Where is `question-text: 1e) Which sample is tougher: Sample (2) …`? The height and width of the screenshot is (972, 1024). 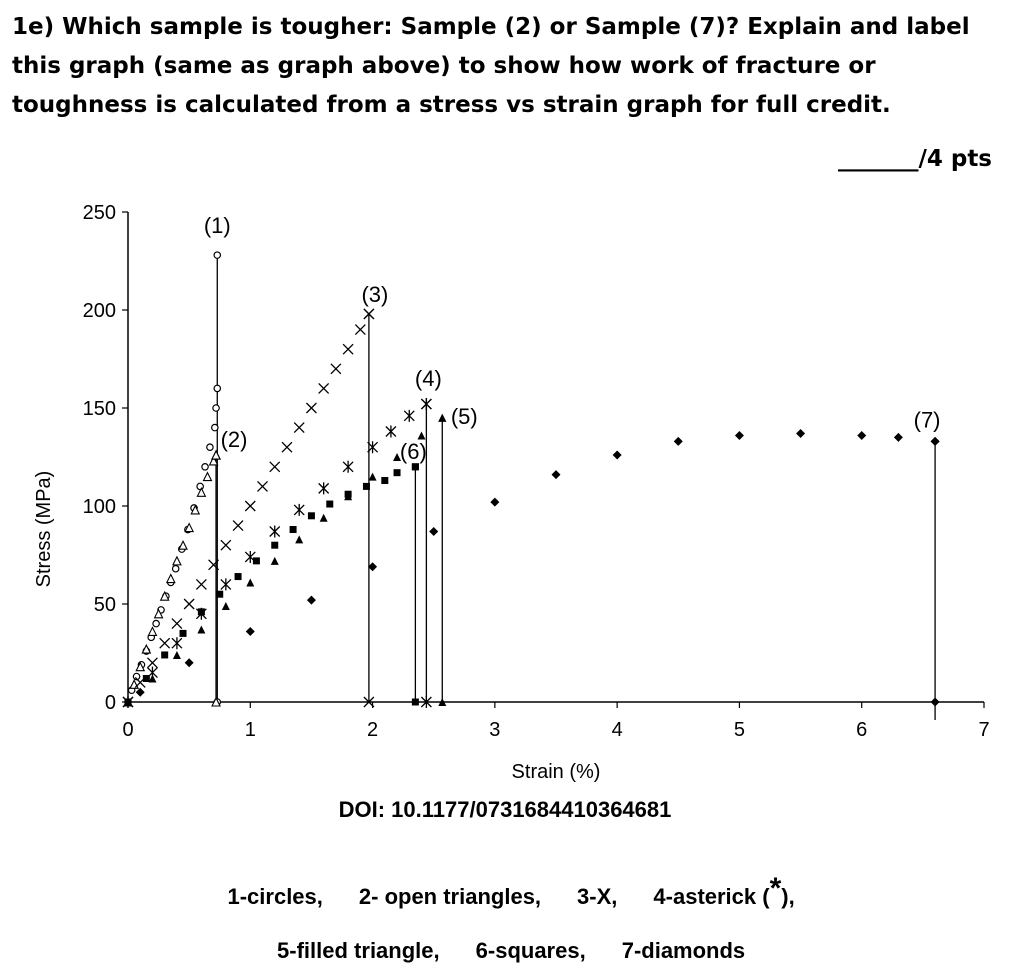 question-text: 1e) Which sample is tougher: Sample (2) … is located at coordinates (491, 66).